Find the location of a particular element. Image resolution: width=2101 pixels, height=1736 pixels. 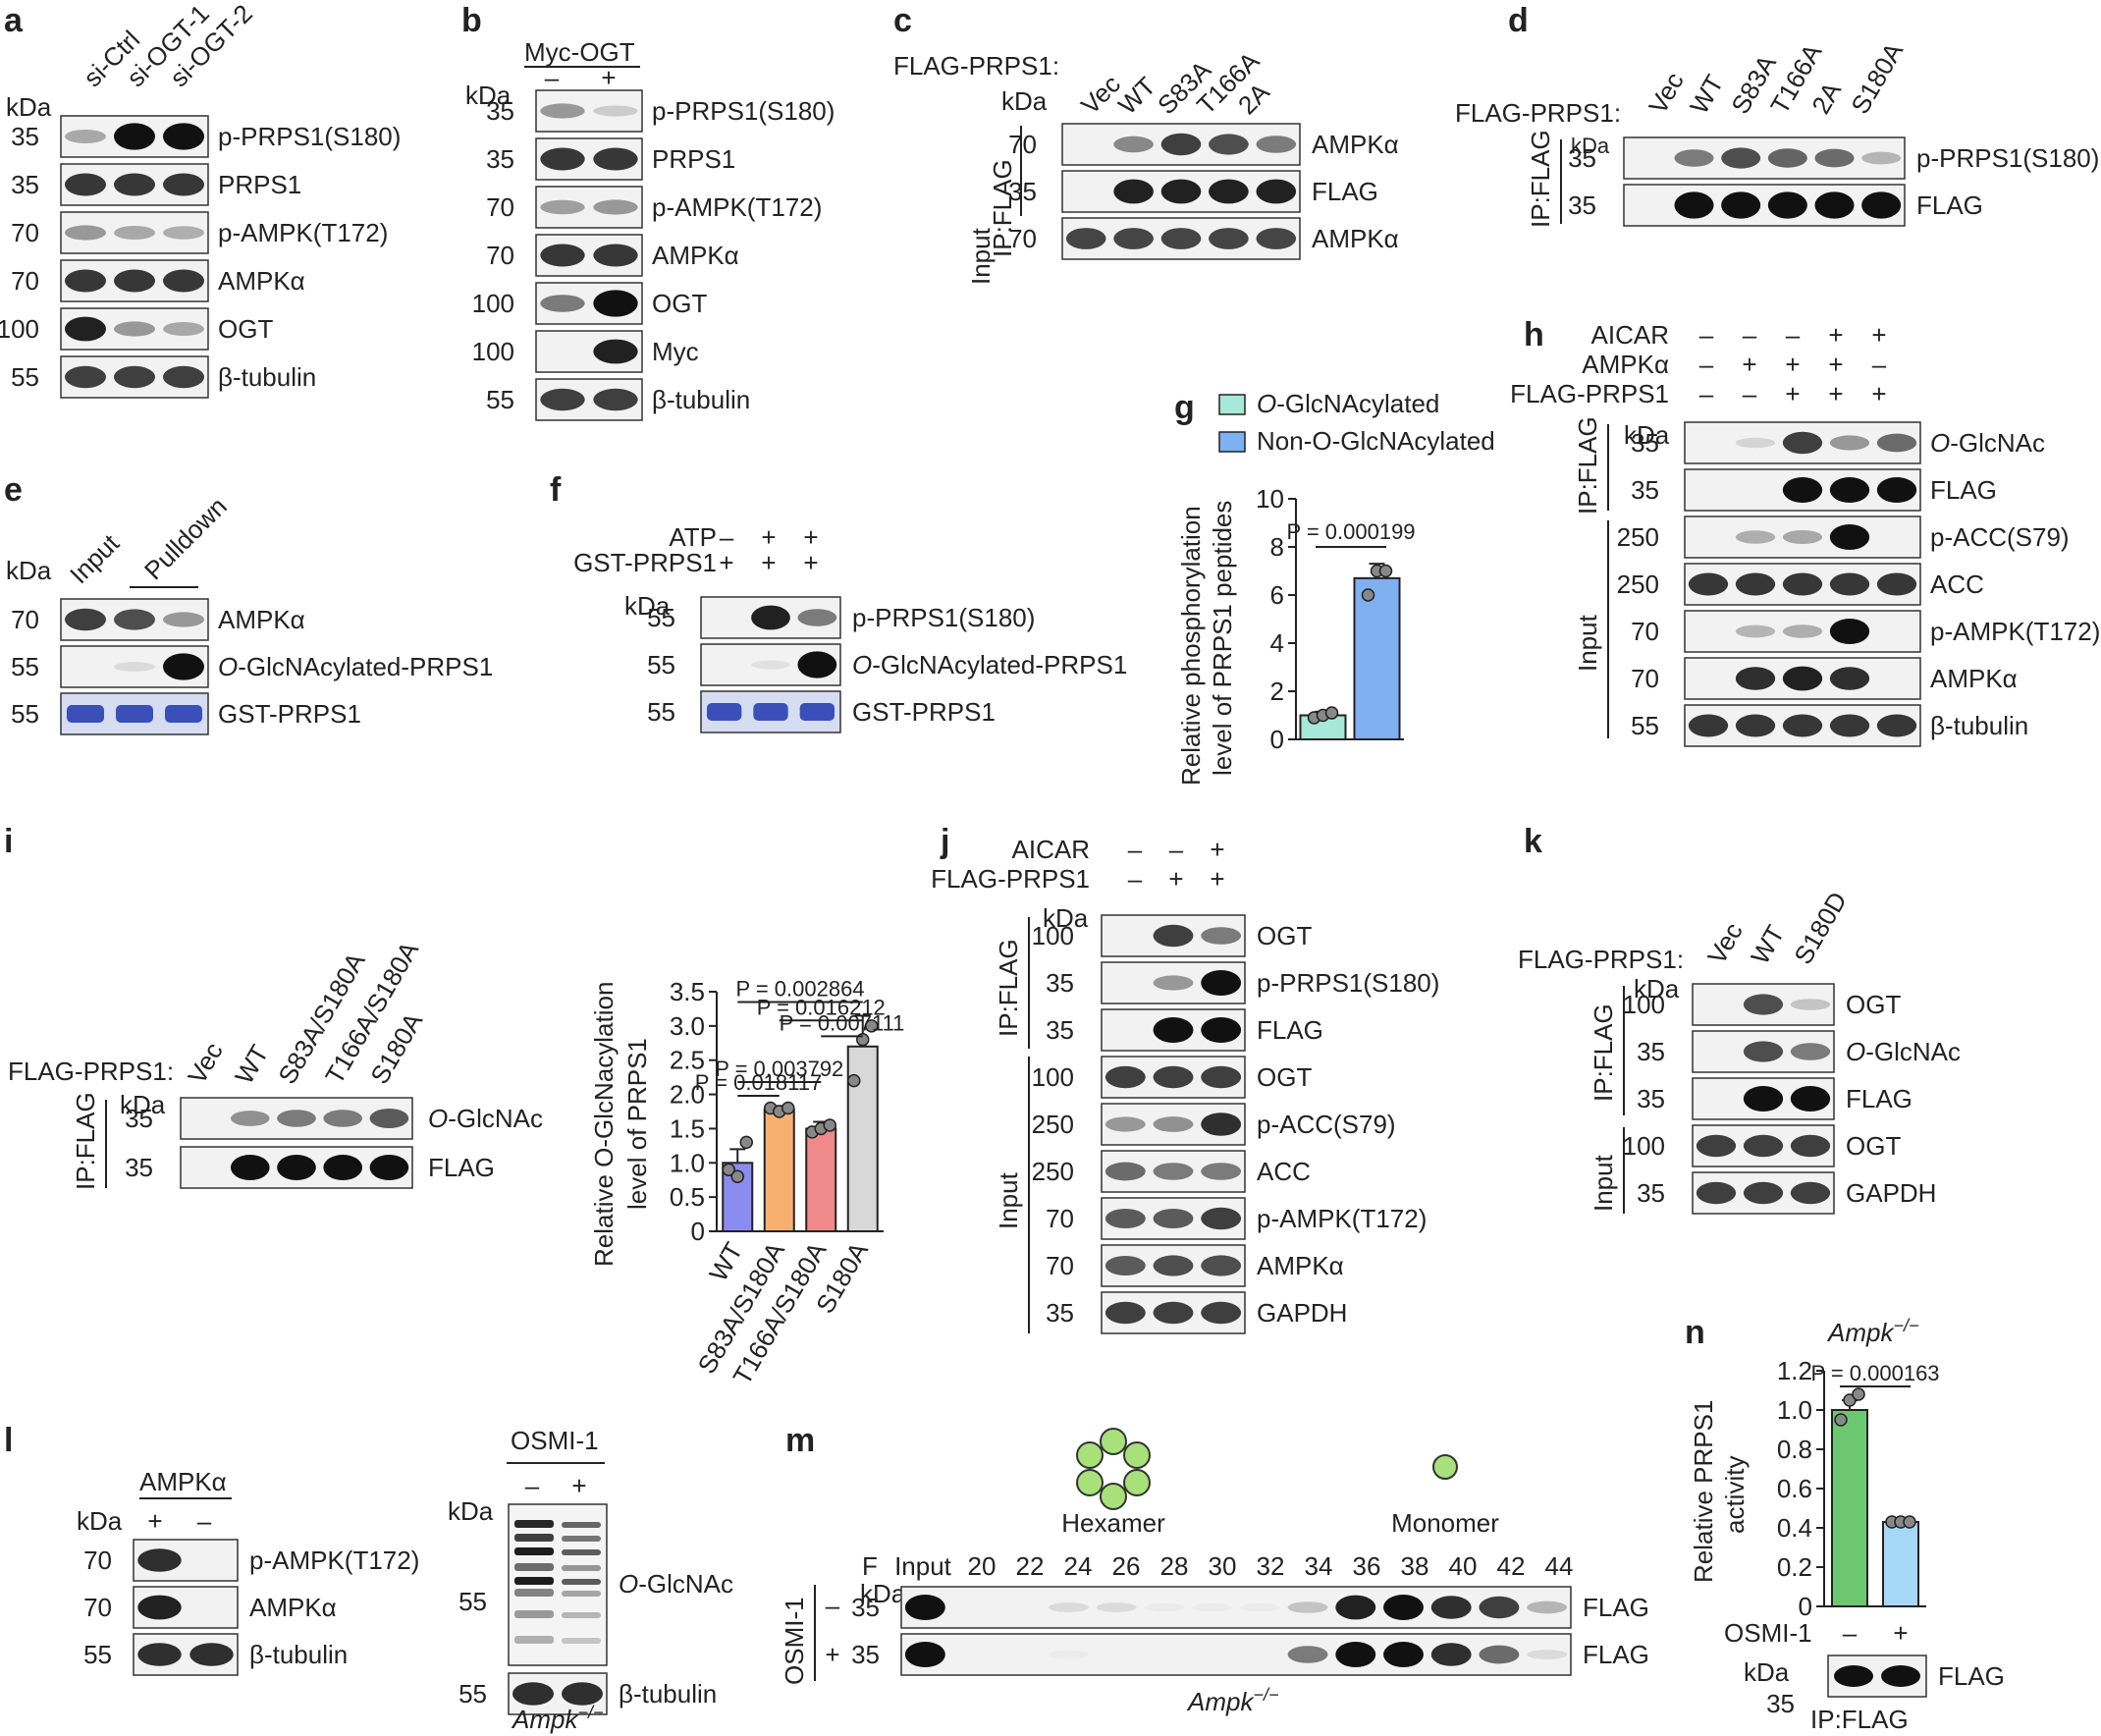

western-blot-l-left: p-AMPK(T172) 70 AMPKα 70 β-tubulin 55 is located at coordinates (251, 1607).